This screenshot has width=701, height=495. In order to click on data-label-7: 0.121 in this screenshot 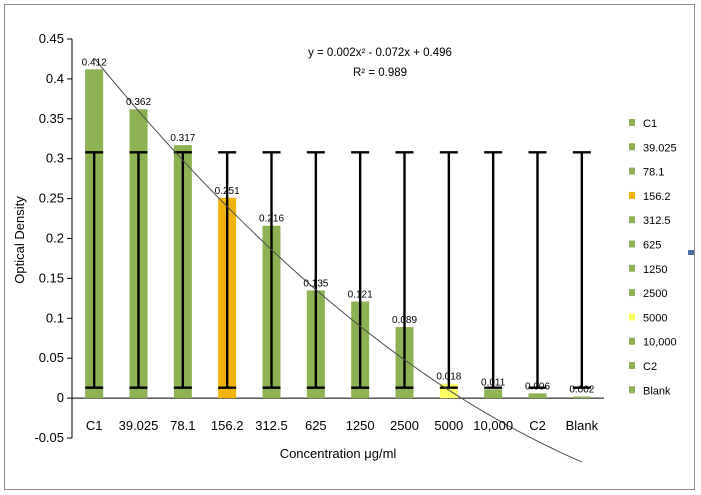, I will do `click(360, 295)`.